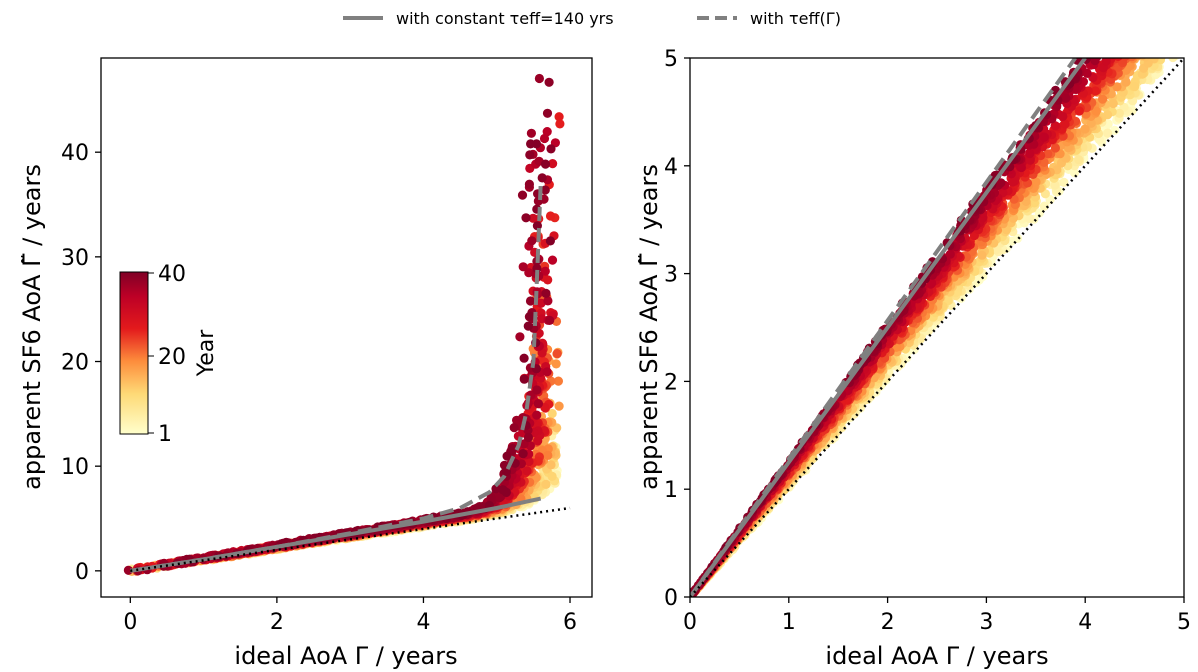 The height and width of the screenshot is (672, 1198). I want to click on colorbar: 40 20 1 Year, so click(169, 354).